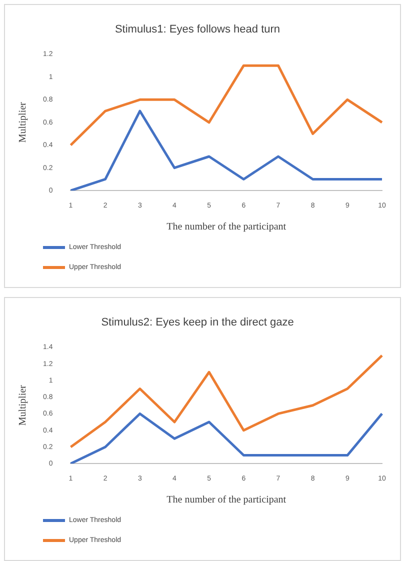 Image resolution: width=405 pixels, height=561 pixels. Describe the element at coordinates (197, 30) in the screenshot. I see `chart-title: Stimulus1: Eyes follows head turn` at that location.